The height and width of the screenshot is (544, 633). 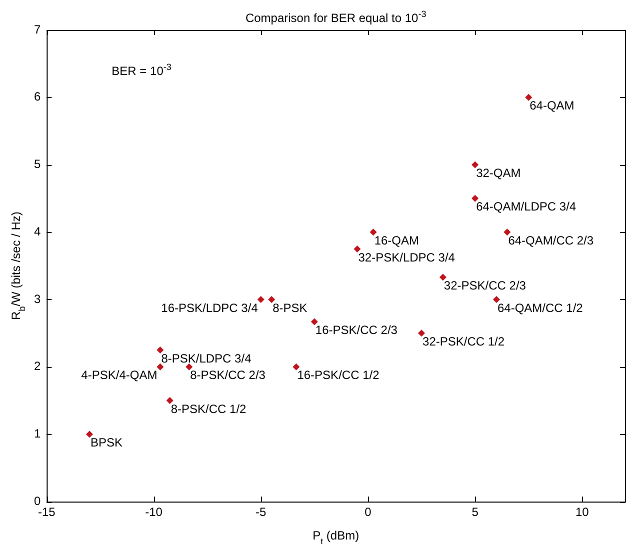 What do you see at coordinates (356, 330) in the screenshot?
I see `annotation: 16-PSK/CC 2/3` at bounding box center [356, 330].